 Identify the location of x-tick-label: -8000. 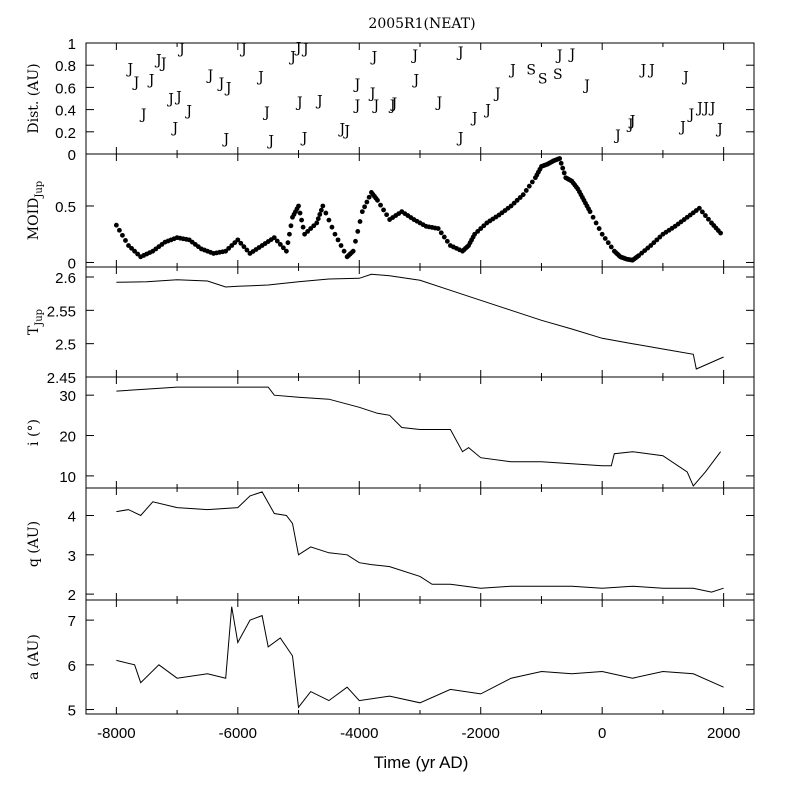
(116, 733).